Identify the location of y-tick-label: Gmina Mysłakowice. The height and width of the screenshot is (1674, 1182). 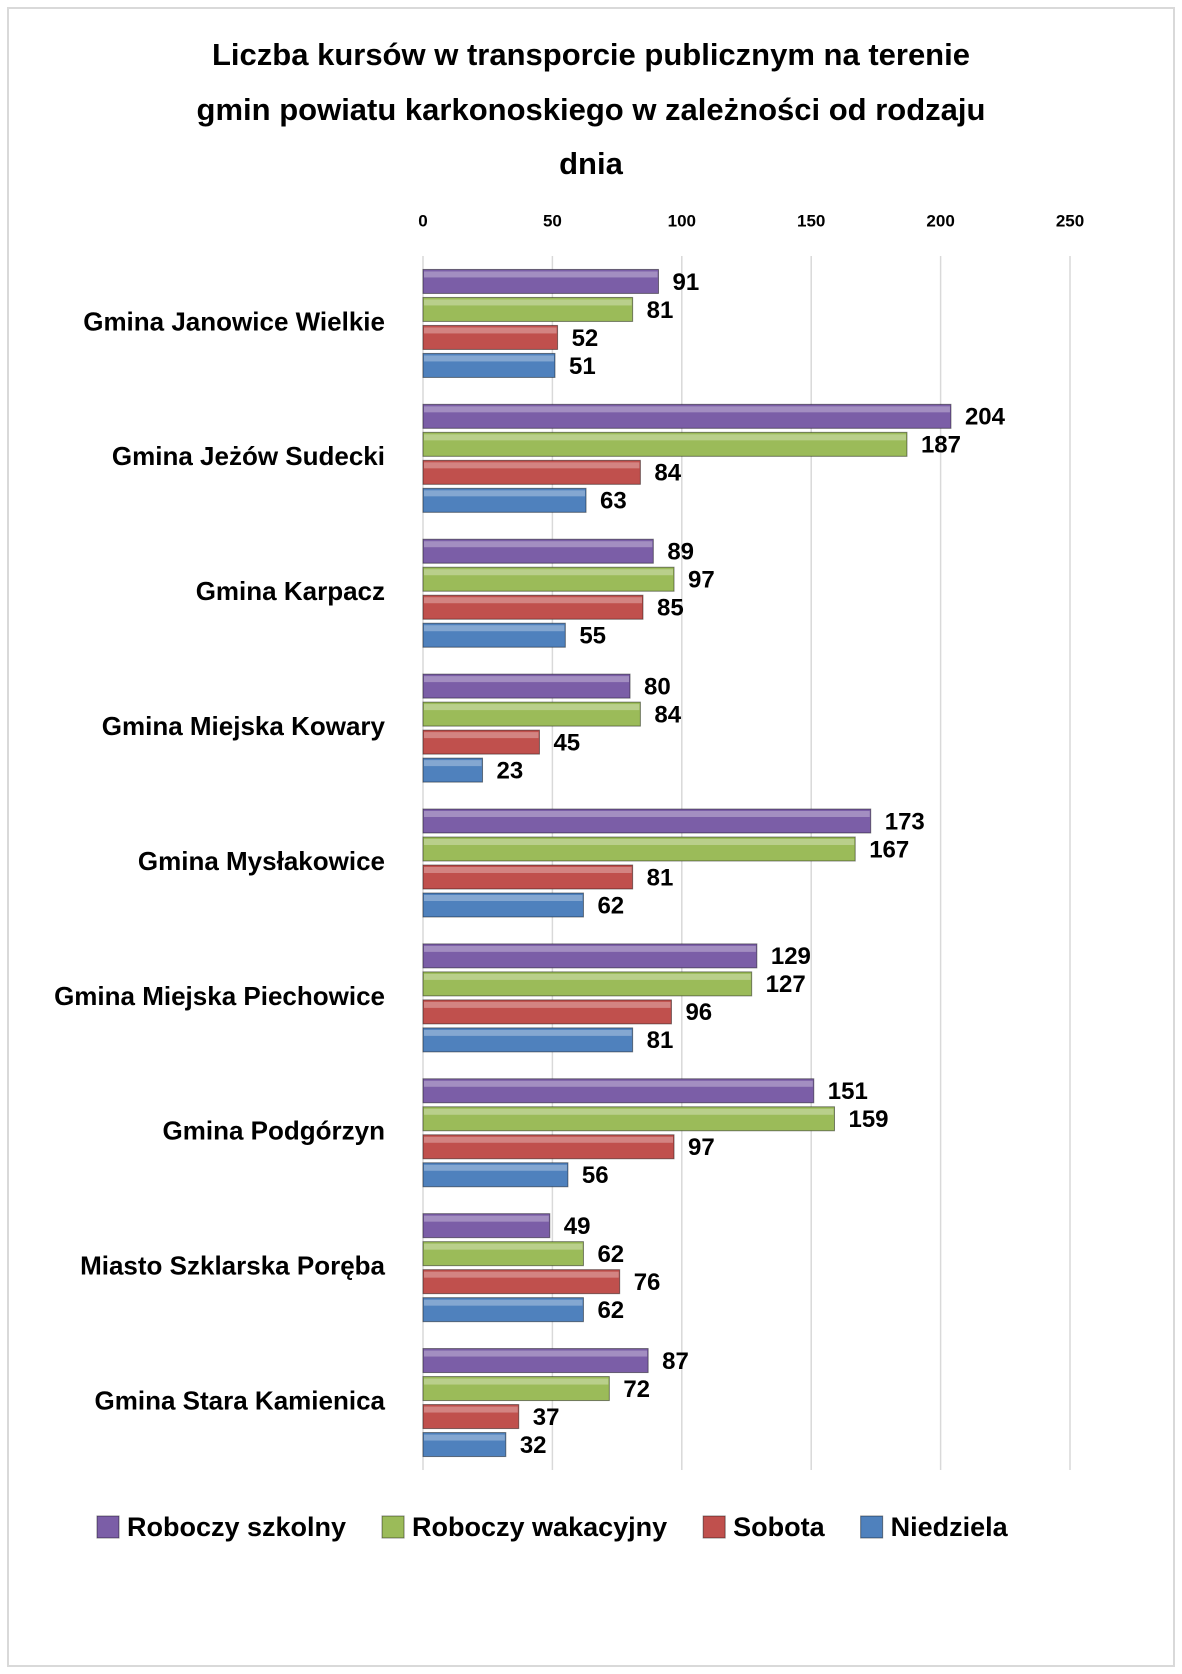
(261, 861).